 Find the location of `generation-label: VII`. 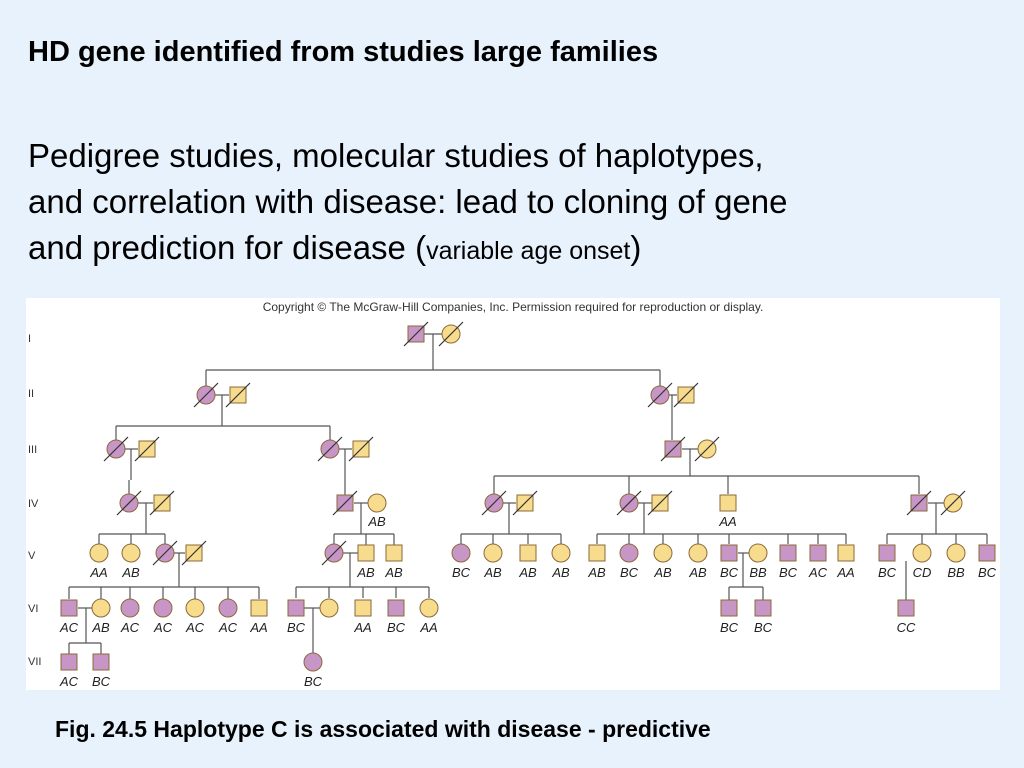

generation-label: VII is located at coordinates (34, 662).